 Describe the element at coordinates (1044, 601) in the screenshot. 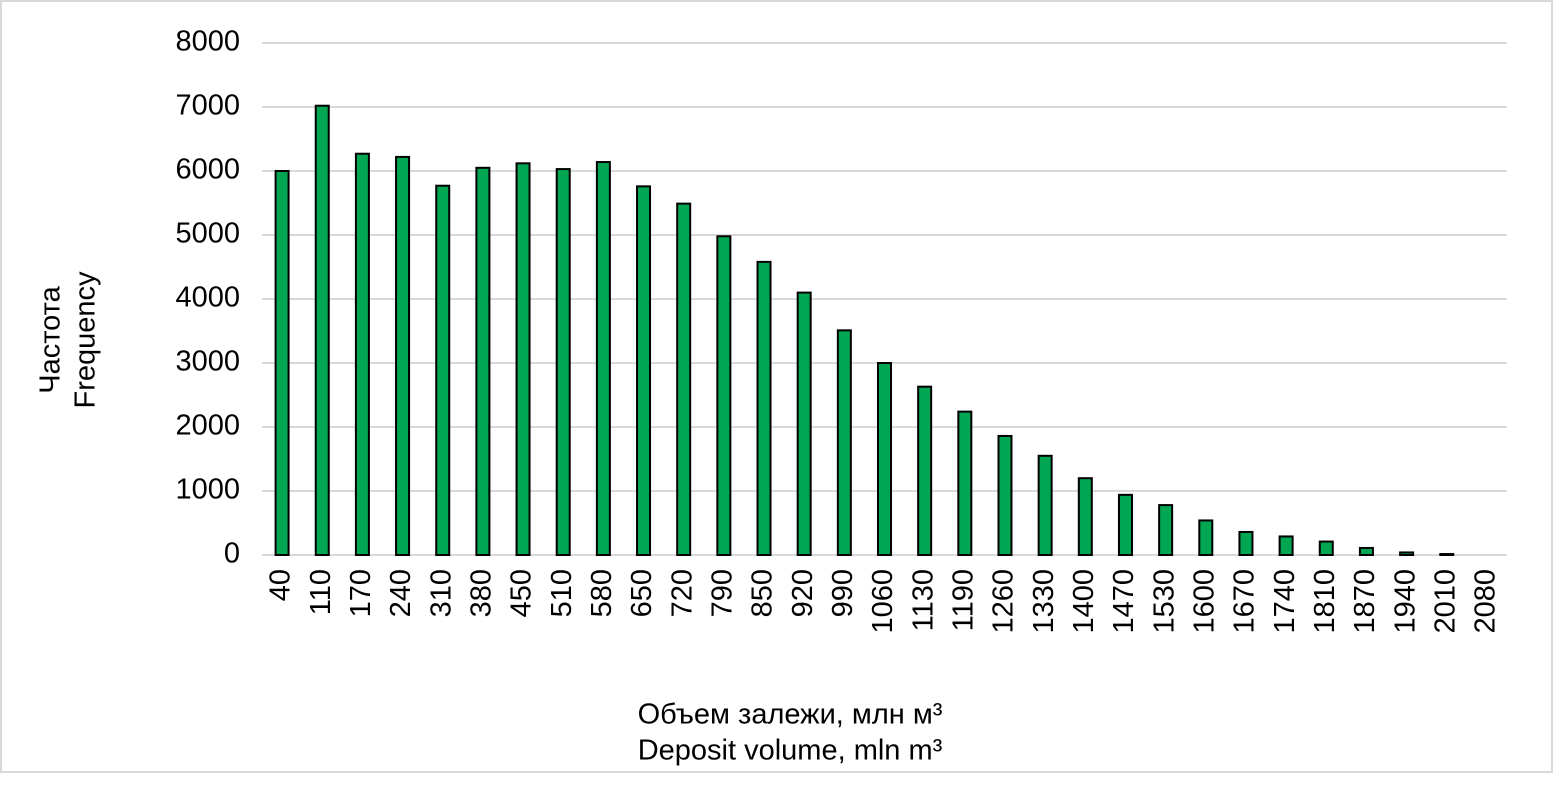

I see `x-tick-label: 1330` at that location.